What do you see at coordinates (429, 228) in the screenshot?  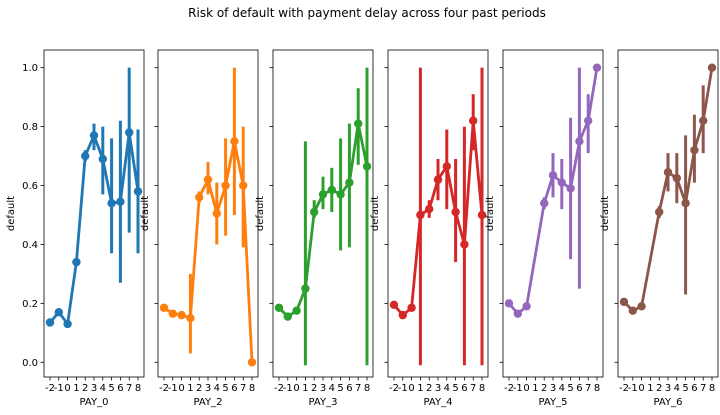 I see `panel-pay-4: -2-1 0 1 2 3 4 5 6 7 8 PAY_4 default` at bounding box center [429, 228].